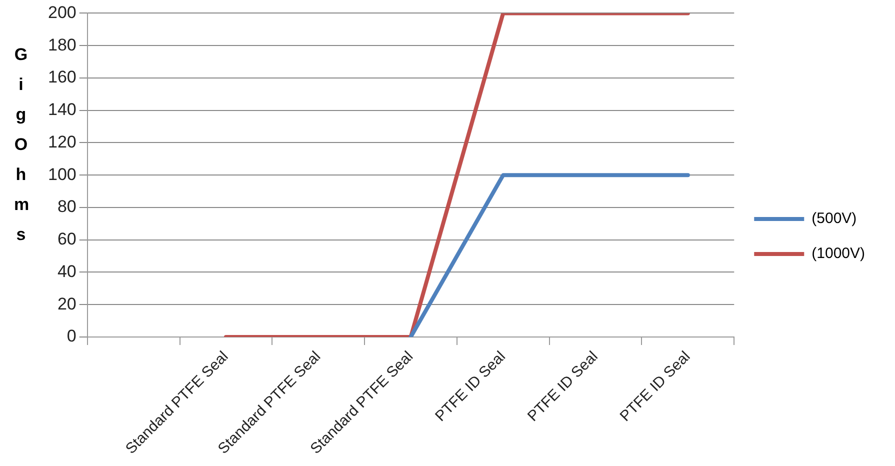  Describe the element at coordinates (834, 219) in the screenshot. I see `legend-label: (500V)` at that location.